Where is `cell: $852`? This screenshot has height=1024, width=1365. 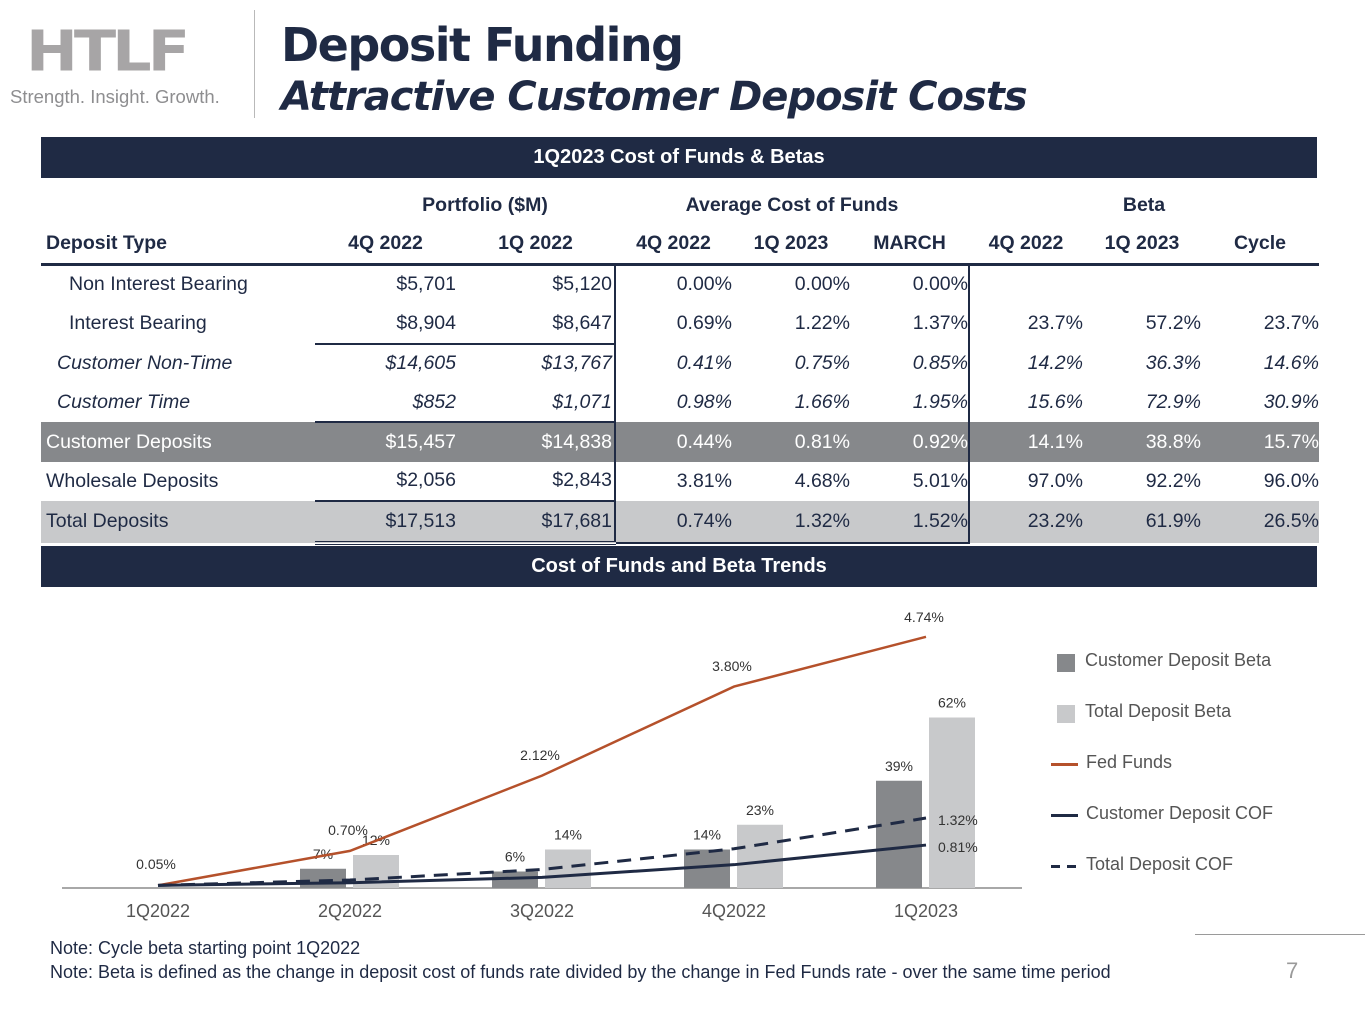 cell: $852 is located at coordinates (385, 403).